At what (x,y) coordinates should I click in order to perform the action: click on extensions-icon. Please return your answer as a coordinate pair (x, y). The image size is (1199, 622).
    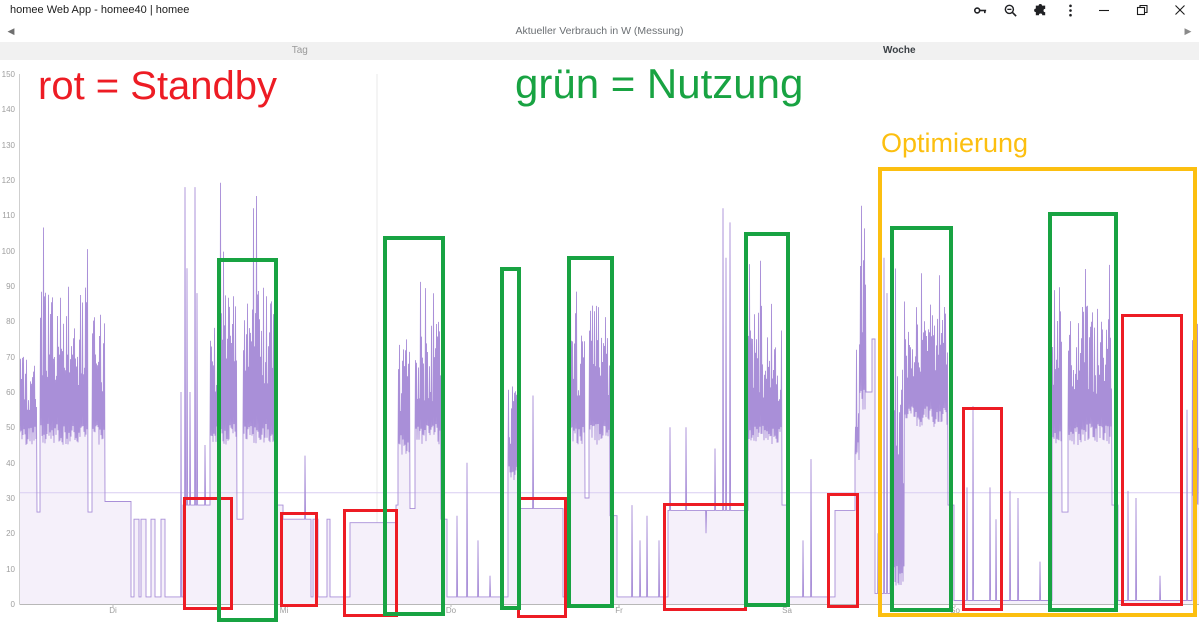
    Looking at the image, I should click on (1039, 9).